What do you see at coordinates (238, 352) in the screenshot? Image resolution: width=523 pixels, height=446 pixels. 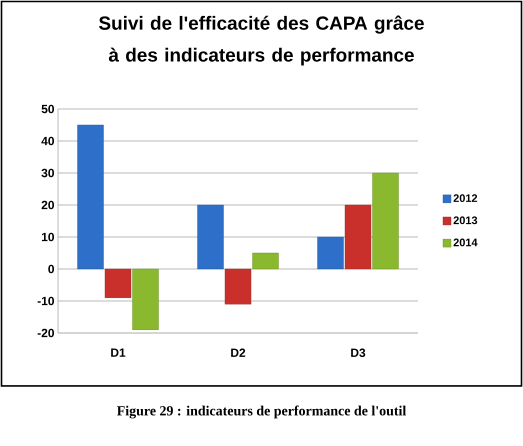 I see `x-tick-label: D2` at bounding box center [238, 352].